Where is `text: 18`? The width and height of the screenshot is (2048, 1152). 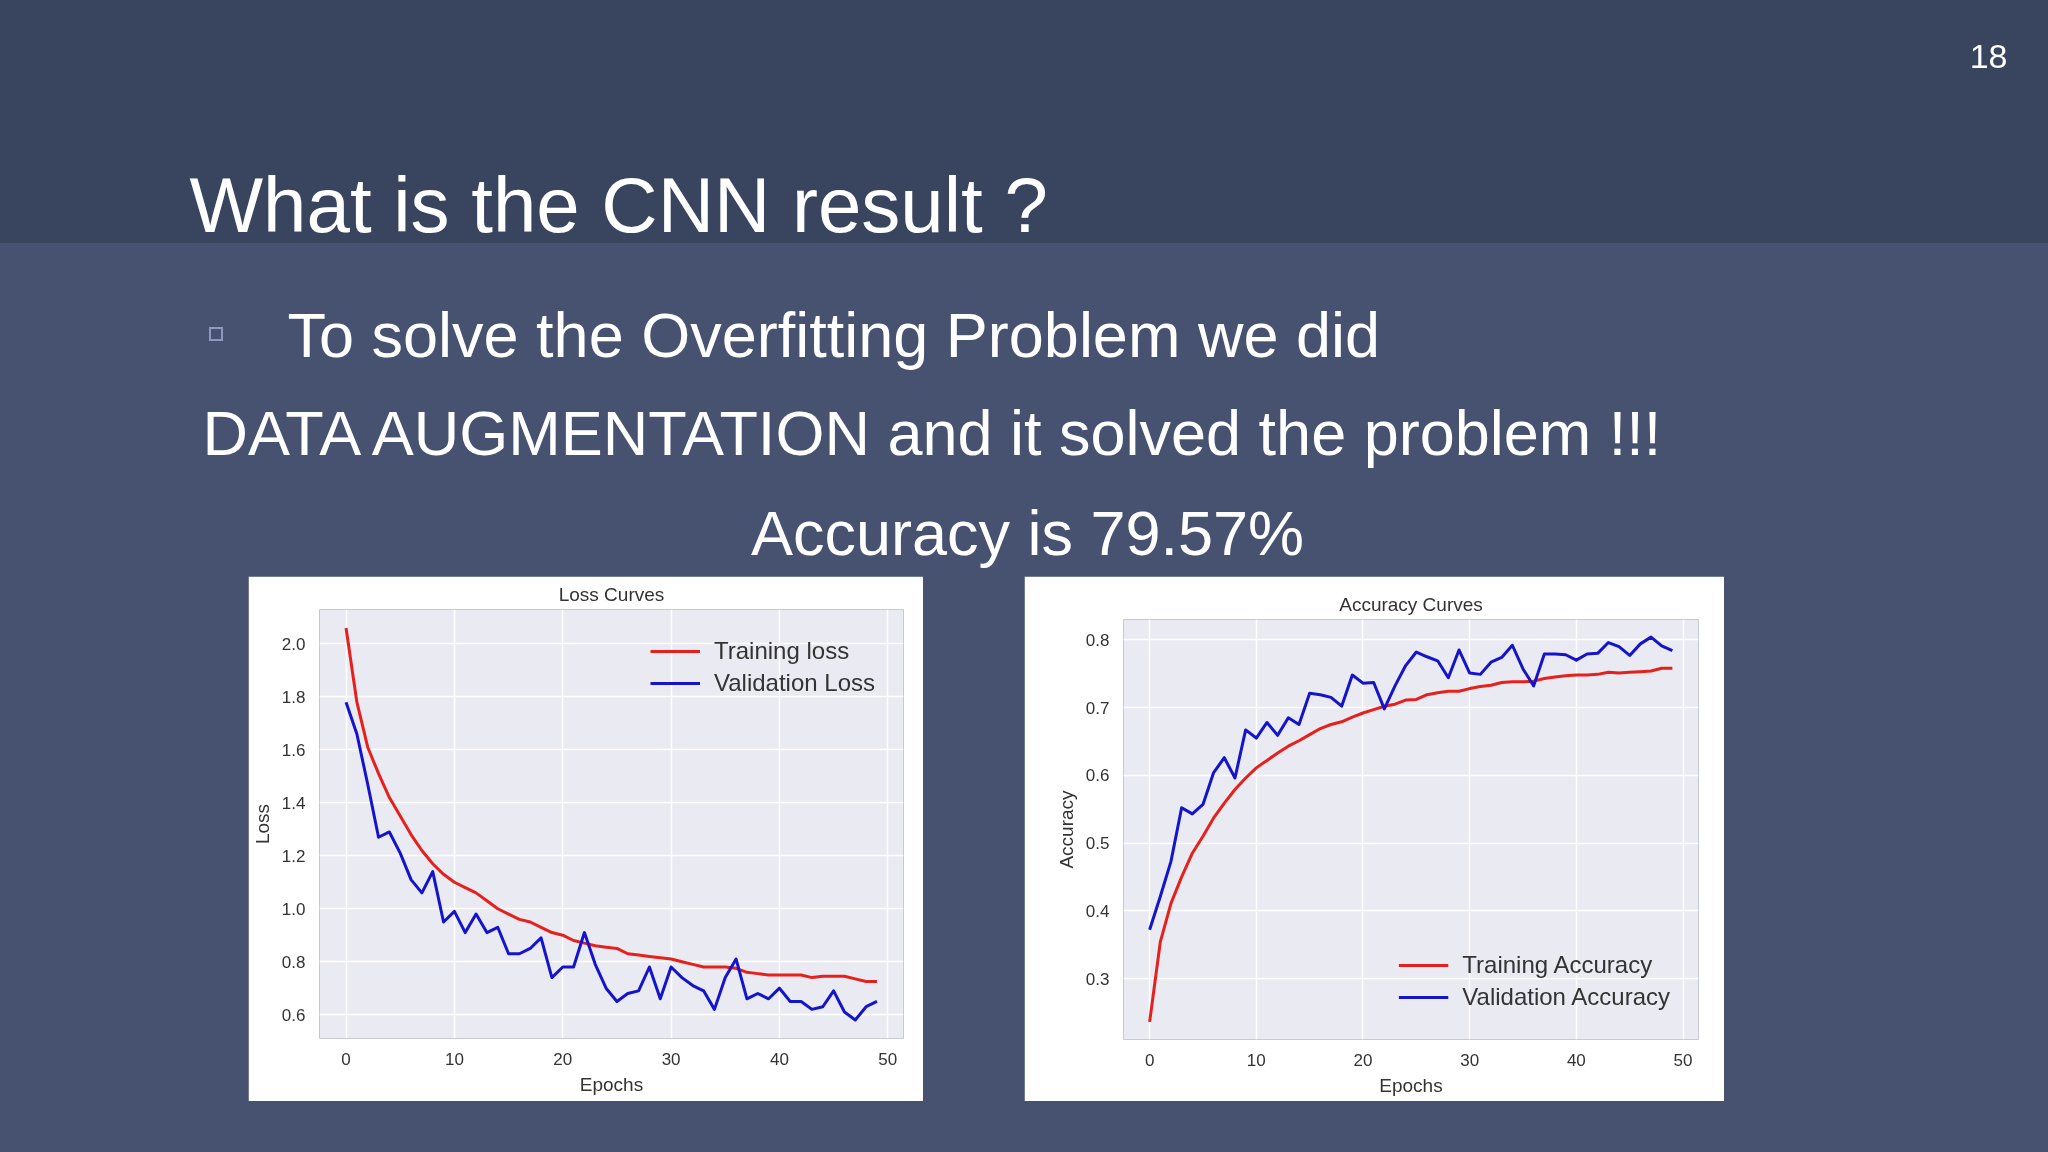 text: 18 is located at coordinates (1988, 56).